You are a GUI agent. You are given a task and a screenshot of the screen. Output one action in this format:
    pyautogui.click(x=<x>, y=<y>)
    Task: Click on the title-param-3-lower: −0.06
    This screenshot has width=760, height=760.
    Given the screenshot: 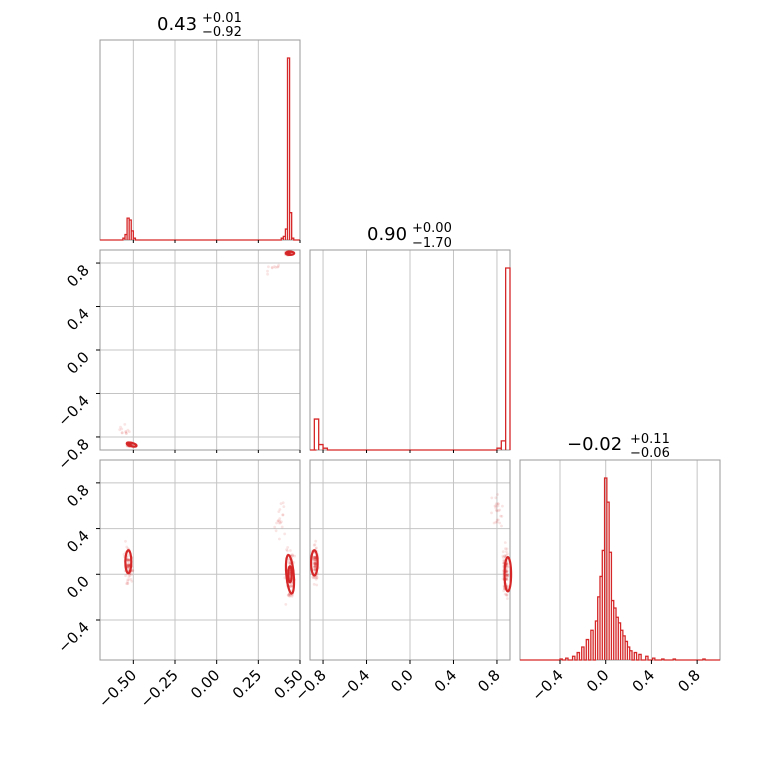 What is the action you would take?
    pyautogui.click(x=650, y=453)
    